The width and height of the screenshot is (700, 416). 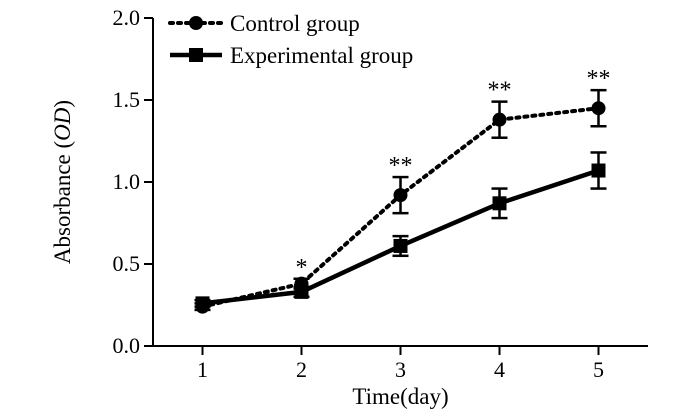 I want to click on y-axis-title: Absorbance (OD), so click(x=62, y=182).